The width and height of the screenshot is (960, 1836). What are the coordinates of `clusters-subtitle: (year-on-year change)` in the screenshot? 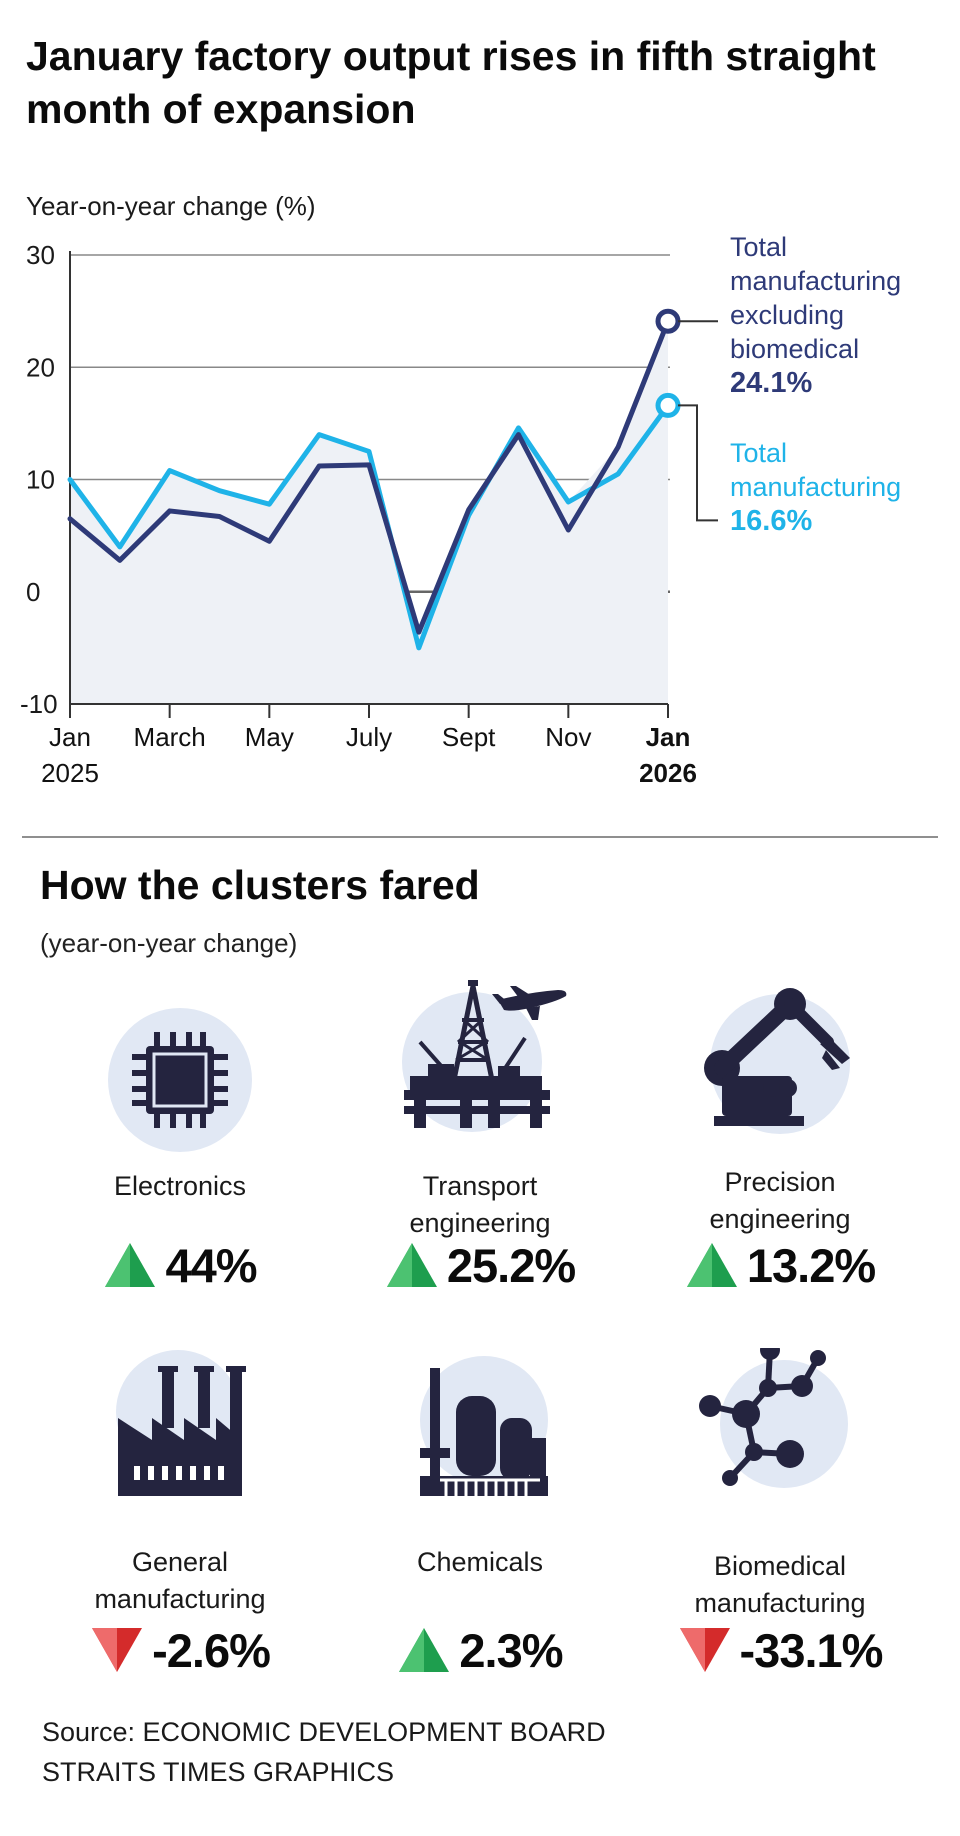 It's located at (169, 943).